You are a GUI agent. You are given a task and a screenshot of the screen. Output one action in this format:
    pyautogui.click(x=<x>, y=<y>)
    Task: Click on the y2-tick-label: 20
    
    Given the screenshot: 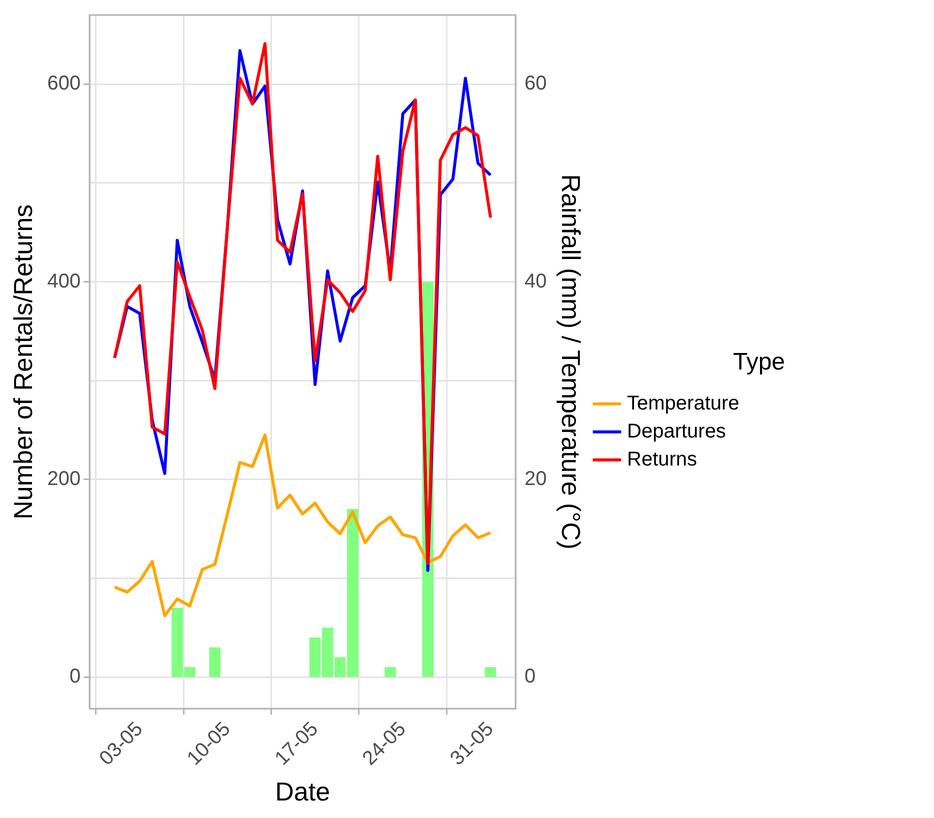 What is the action you would take?
    pyautogui.click(x=535, y=479)
    